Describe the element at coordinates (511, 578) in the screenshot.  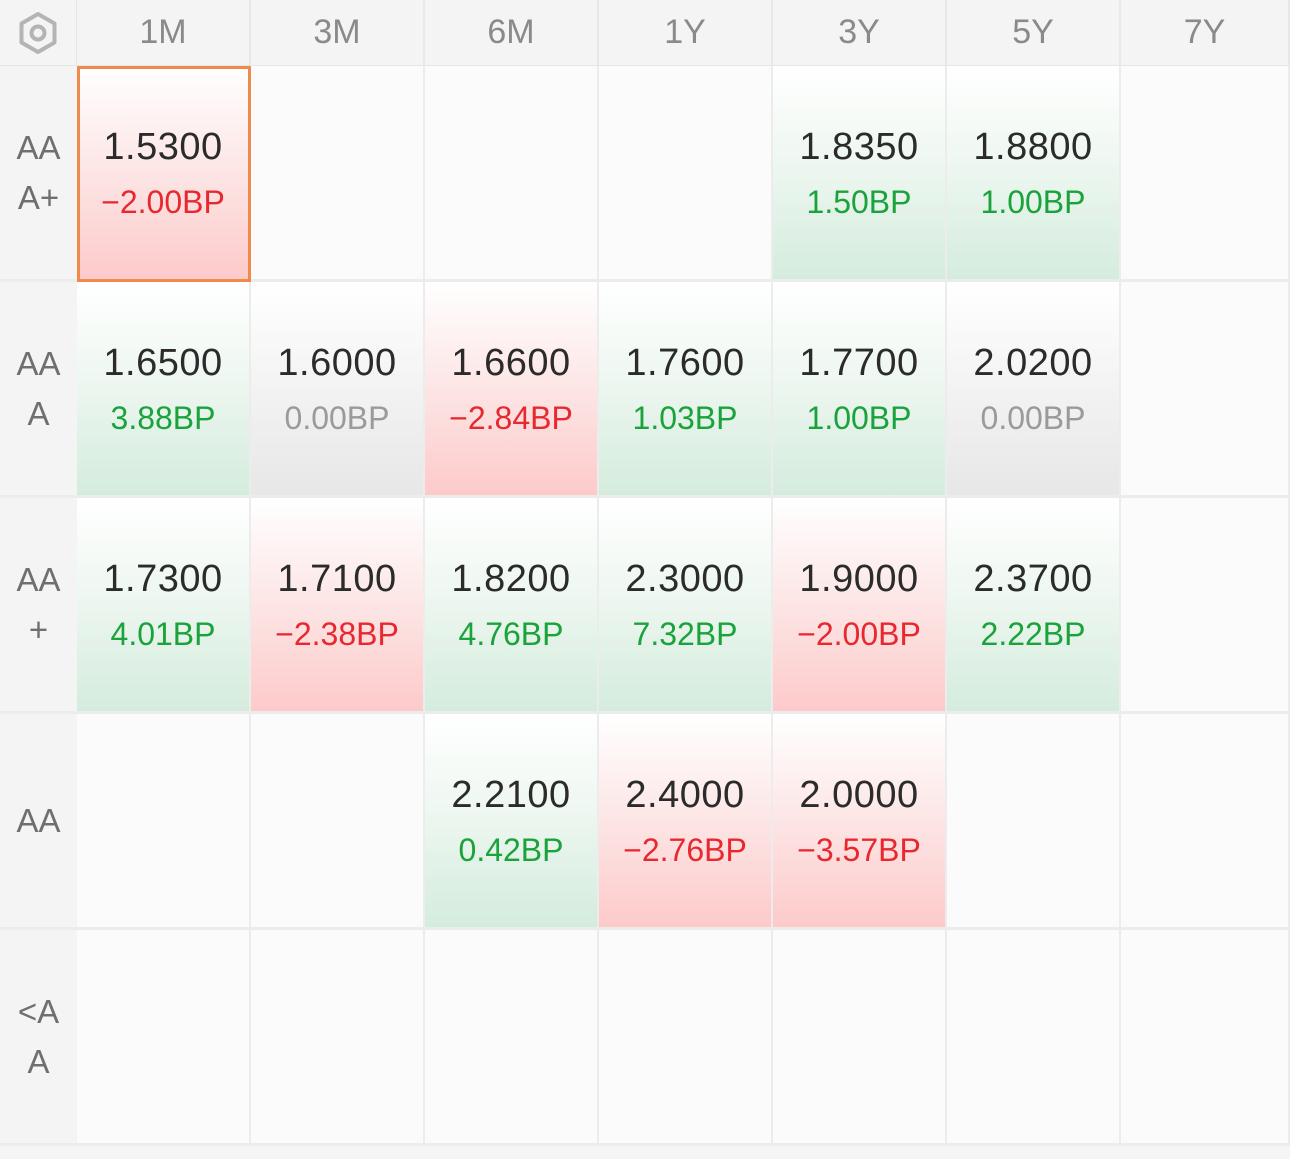
I see `yield-value: 1.8200` at that location.